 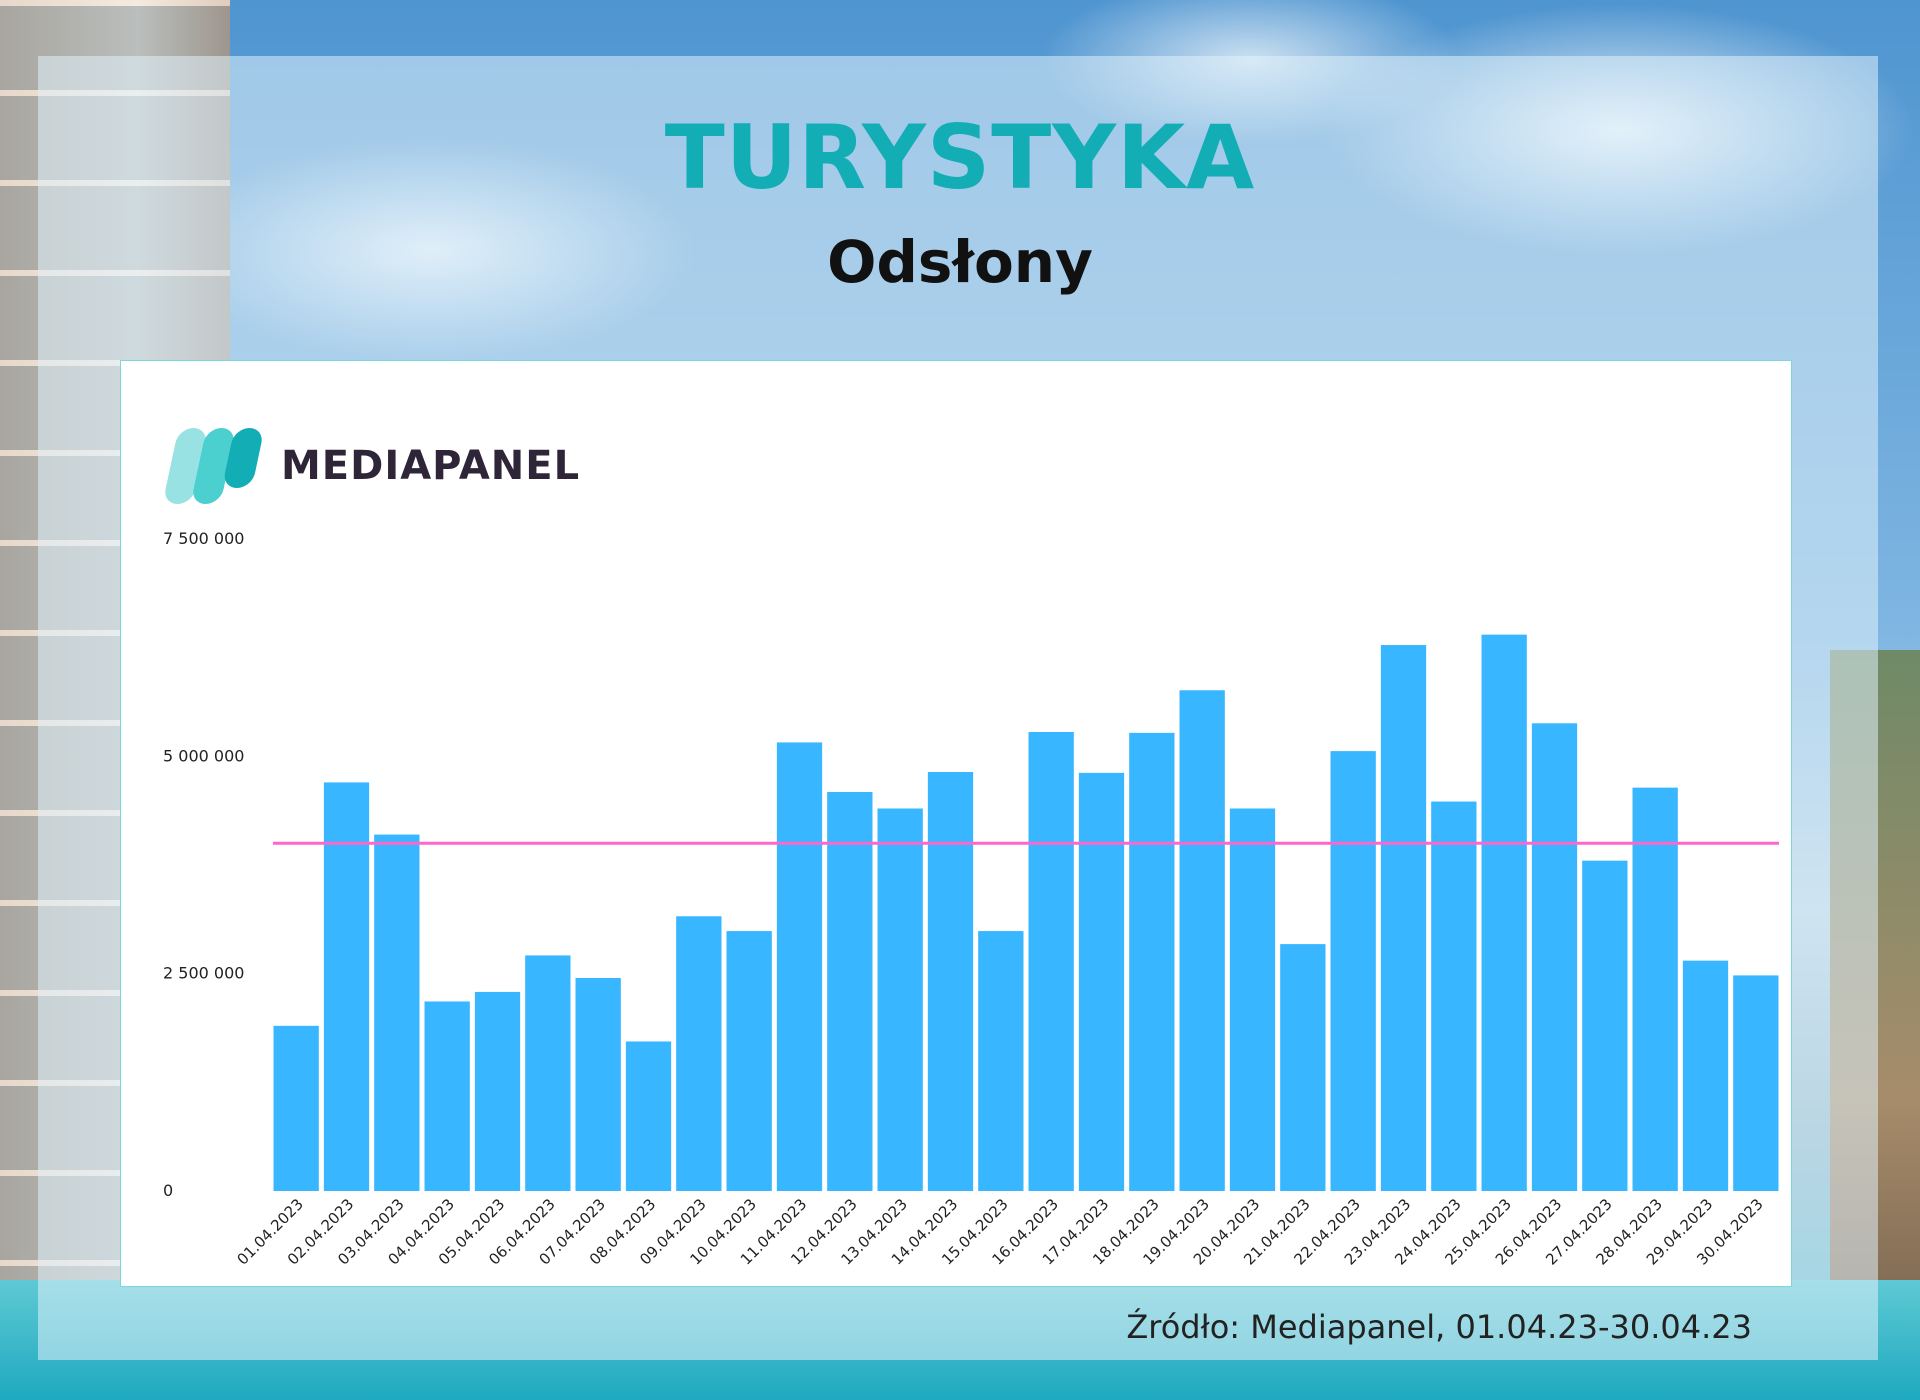 What do you see at coordinates (203, 755) in the screenshot?
I see `y-tick-label: 5 000 000` at bounding box center [203, 755].